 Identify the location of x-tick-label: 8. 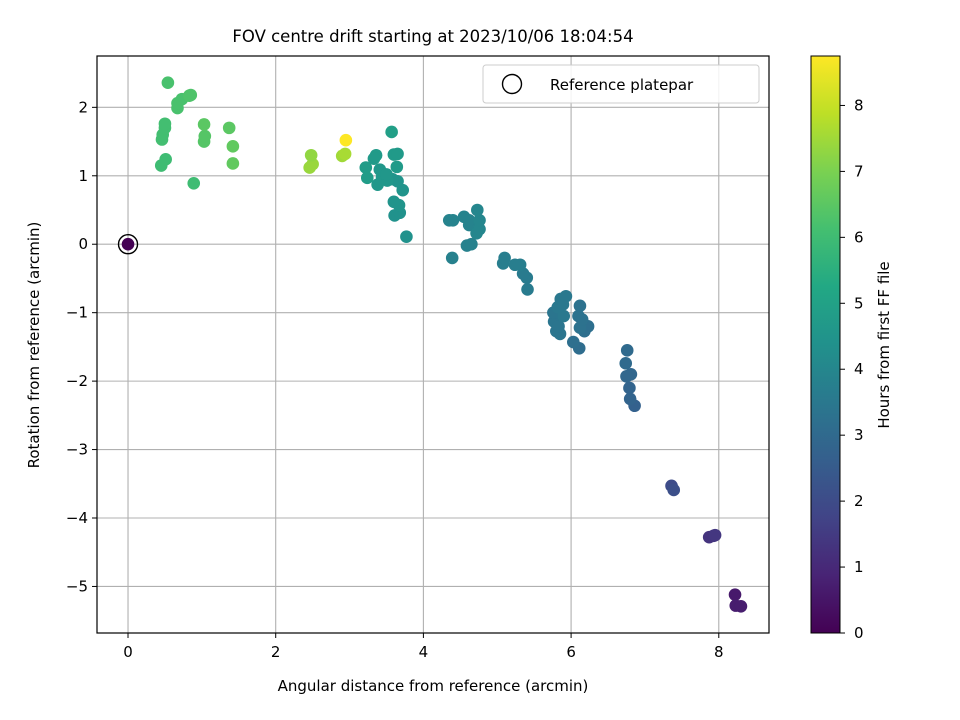
(719, 652).